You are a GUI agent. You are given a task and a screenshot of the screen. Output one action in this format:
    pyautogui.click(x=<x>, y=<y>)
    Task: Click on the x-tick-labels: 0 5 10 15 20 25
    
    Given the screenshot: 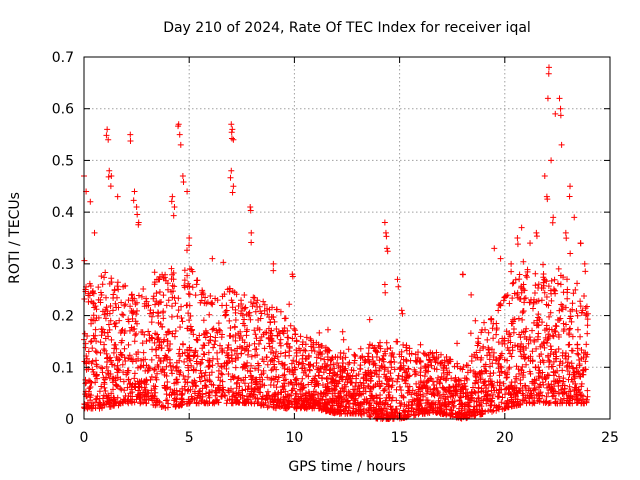 What is the action you would take?
    pyautogui.click(x=349, y=438)
    